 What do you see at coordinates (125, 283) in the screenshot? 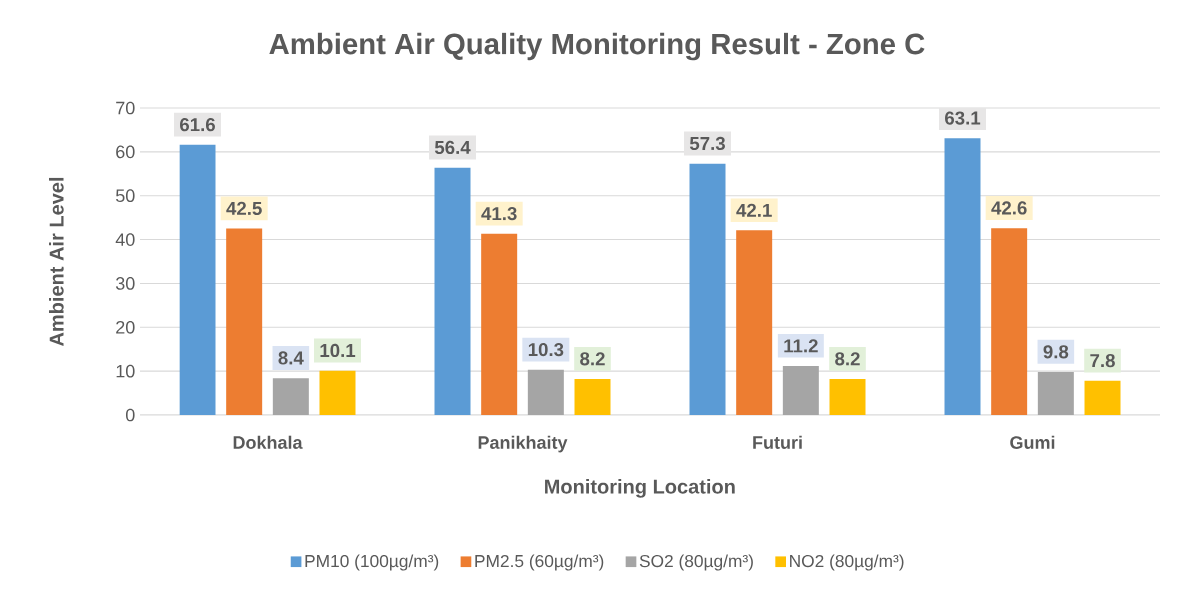
I see `y-tick-label: 30` at bounding box center [125, 283].